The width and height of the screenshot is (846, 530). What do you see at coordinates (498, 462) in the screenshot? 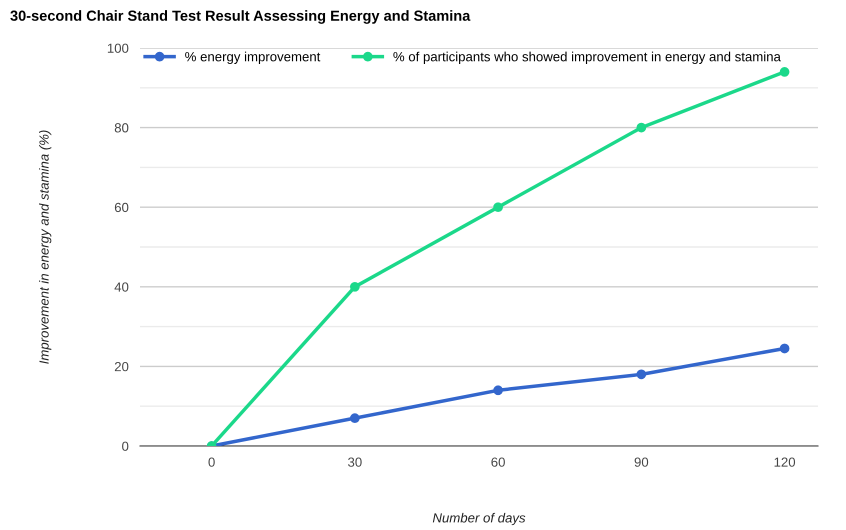
I see `x-tick-label: 60` at bounding box center [498, 462].